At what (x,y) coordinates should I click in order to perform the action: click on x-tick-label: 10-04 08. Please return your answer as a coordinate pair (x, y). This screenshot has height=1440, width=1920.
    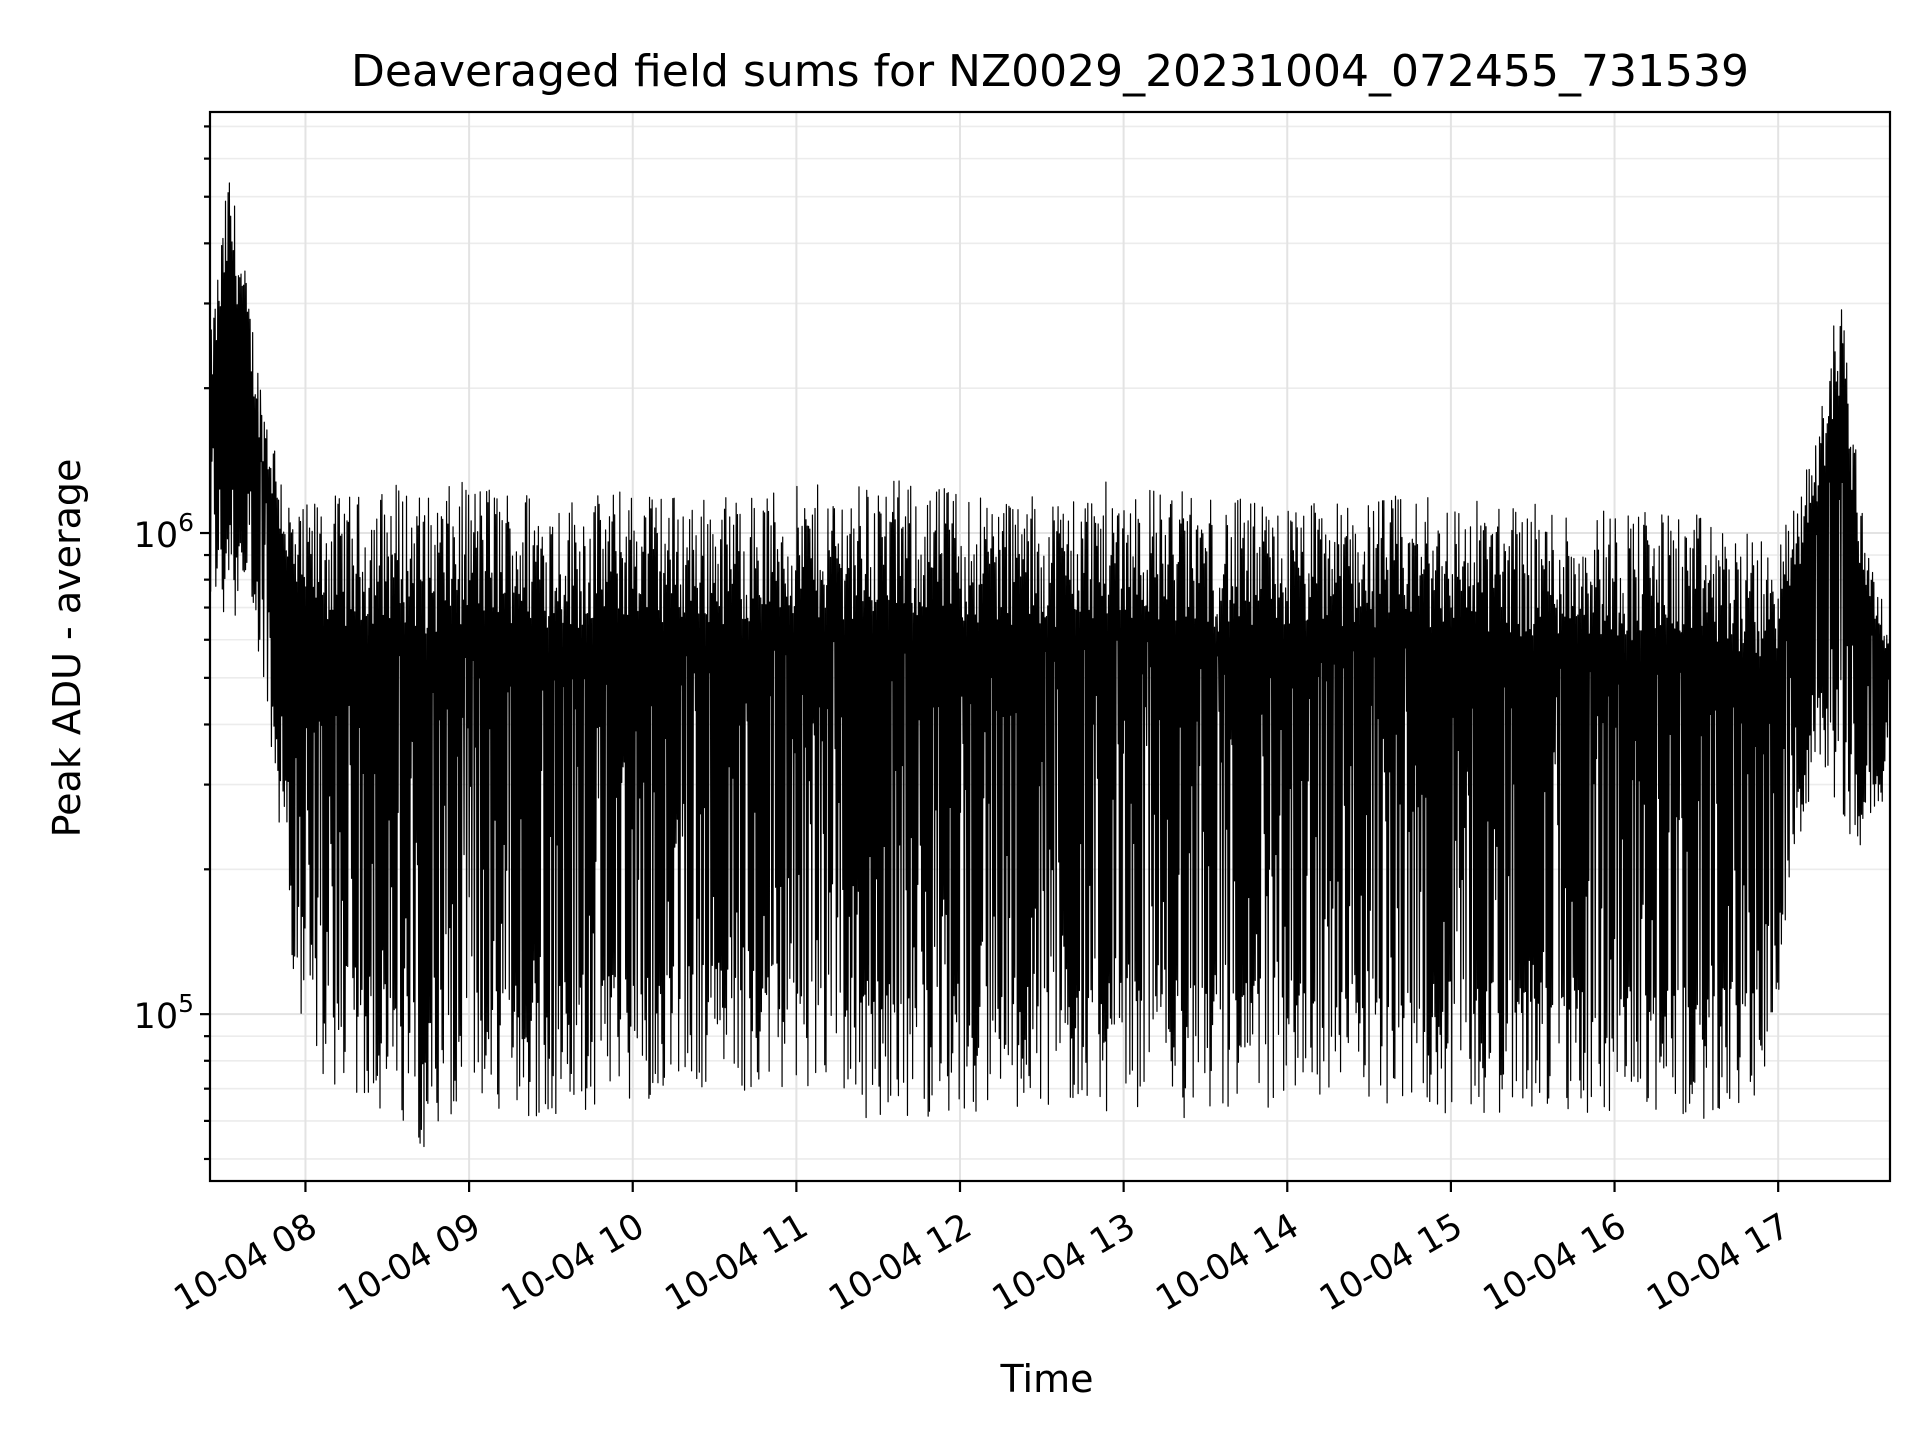
    Looking at the image, I should click on (246, 1262).